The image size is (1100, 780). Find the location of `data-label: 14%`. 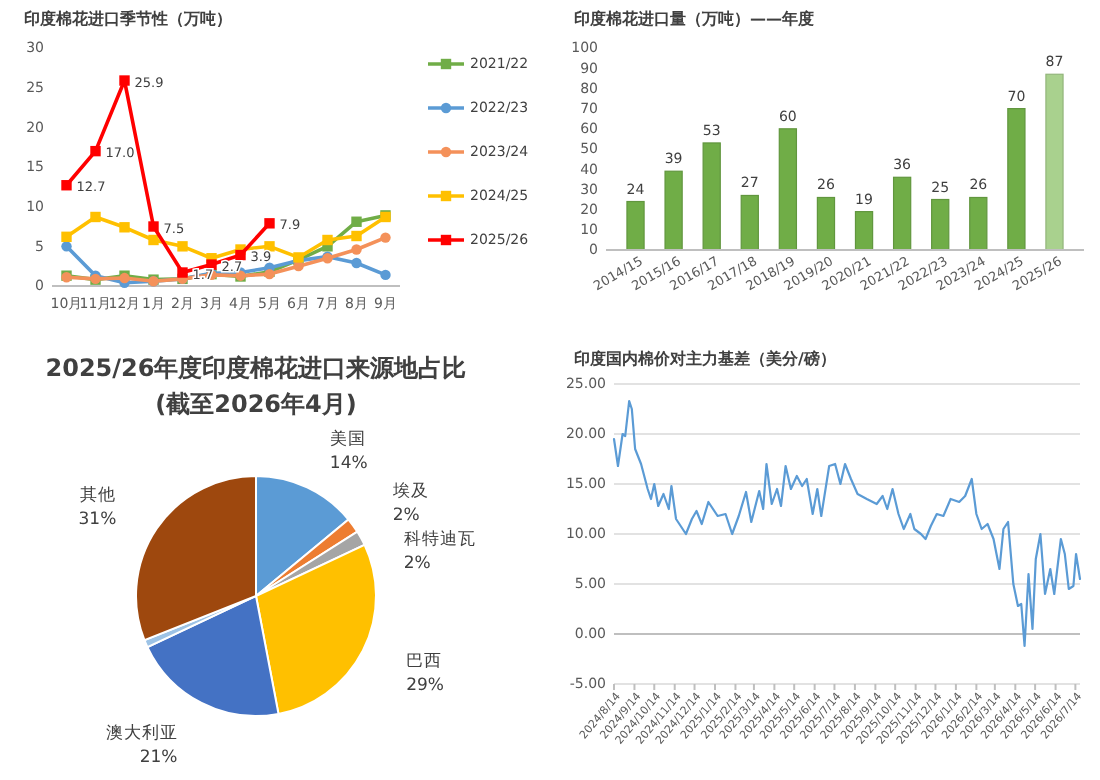

data-label: 14% is located at coordinates (348, 463).